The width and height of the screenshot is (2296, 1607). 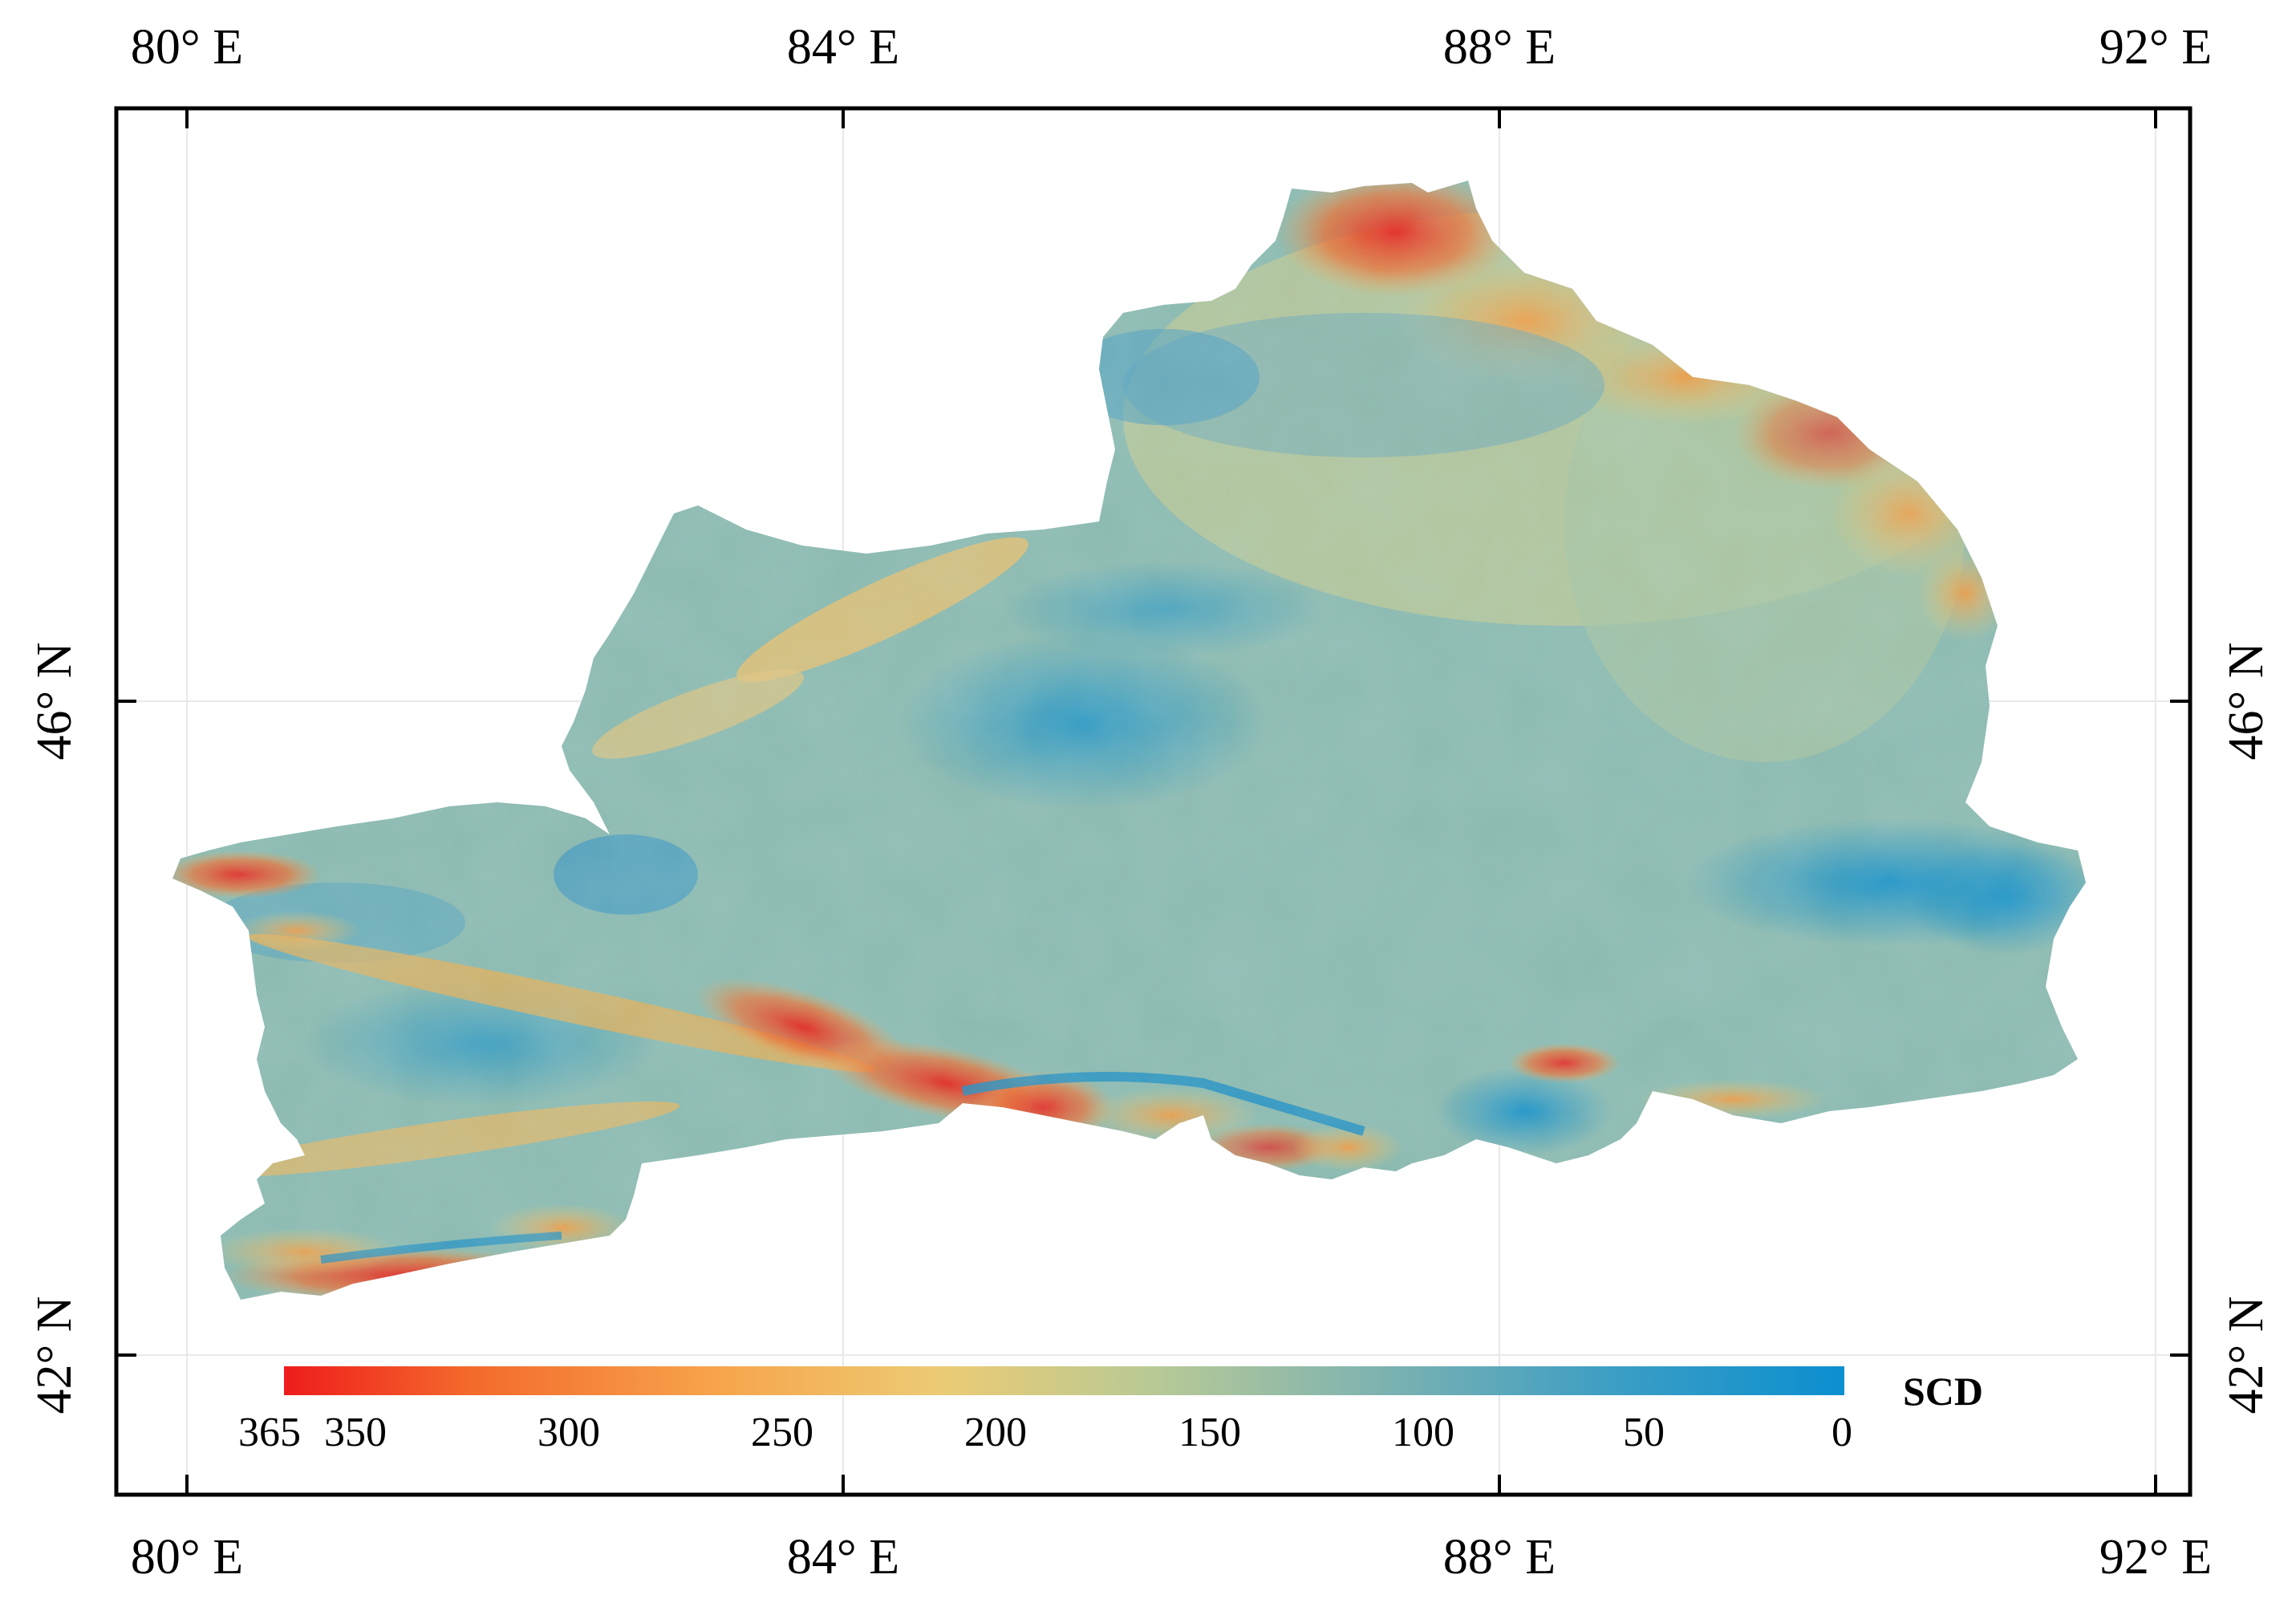 What do you see at coordinates (1842, 1433) in the screenshot?
I see `legend-tick: 0` at bounding box center [1842, 1433].